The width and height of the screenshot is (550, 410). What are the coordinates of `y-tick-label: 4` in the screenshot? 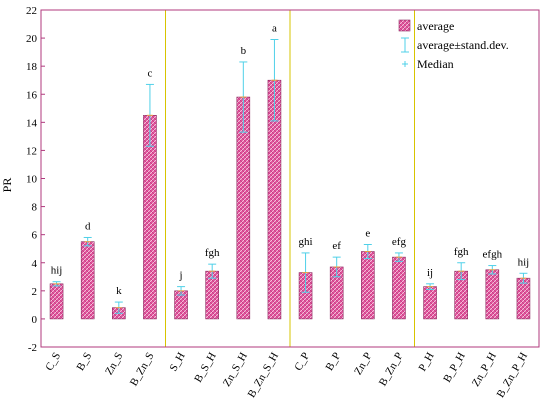 It's located at (35, 264).